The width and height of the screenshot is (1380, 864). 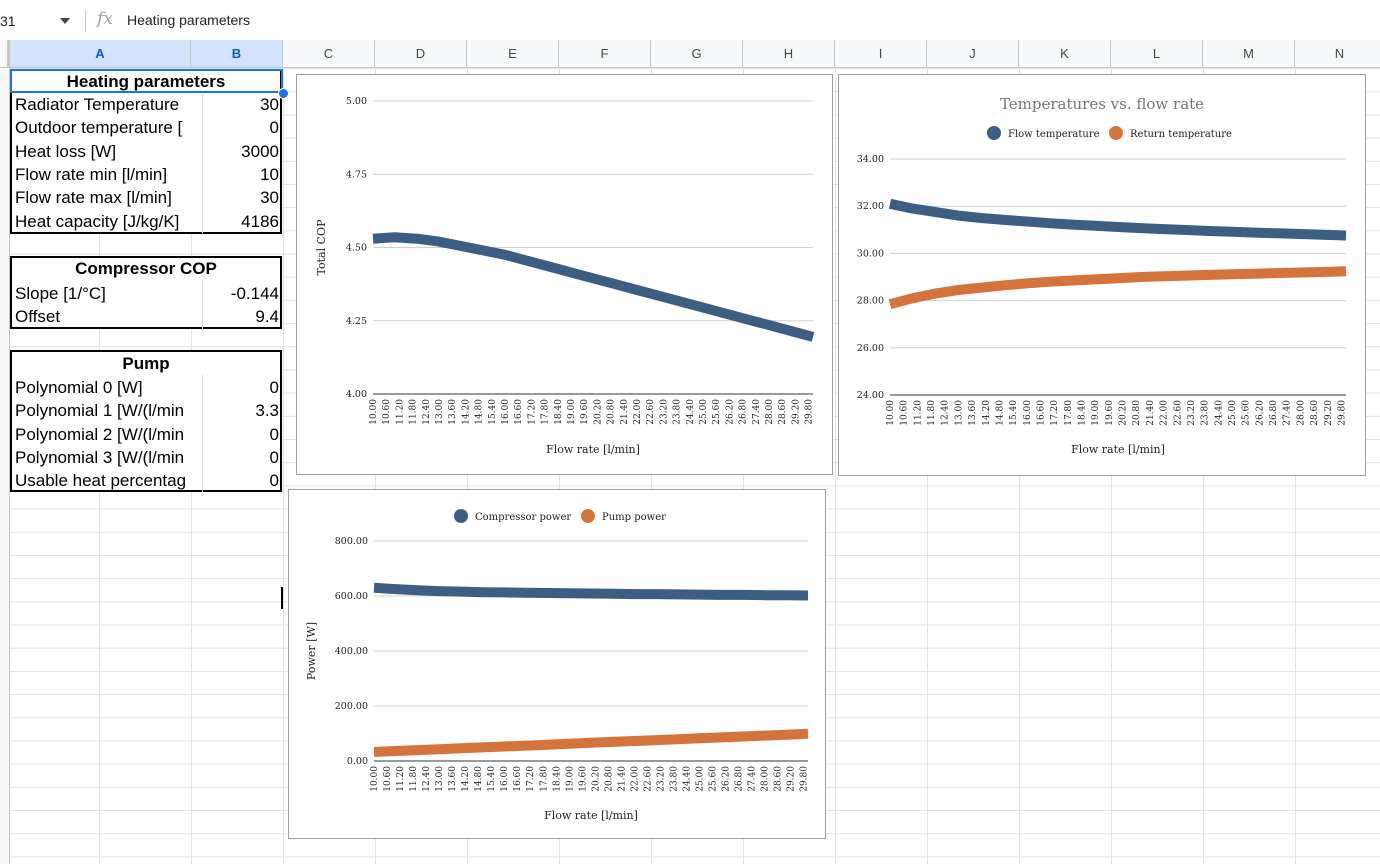 What do you see at coordinates (356, 321) in the screenshot?
I see `y-tick-label: 4.25` at bounding box center [356, 321].